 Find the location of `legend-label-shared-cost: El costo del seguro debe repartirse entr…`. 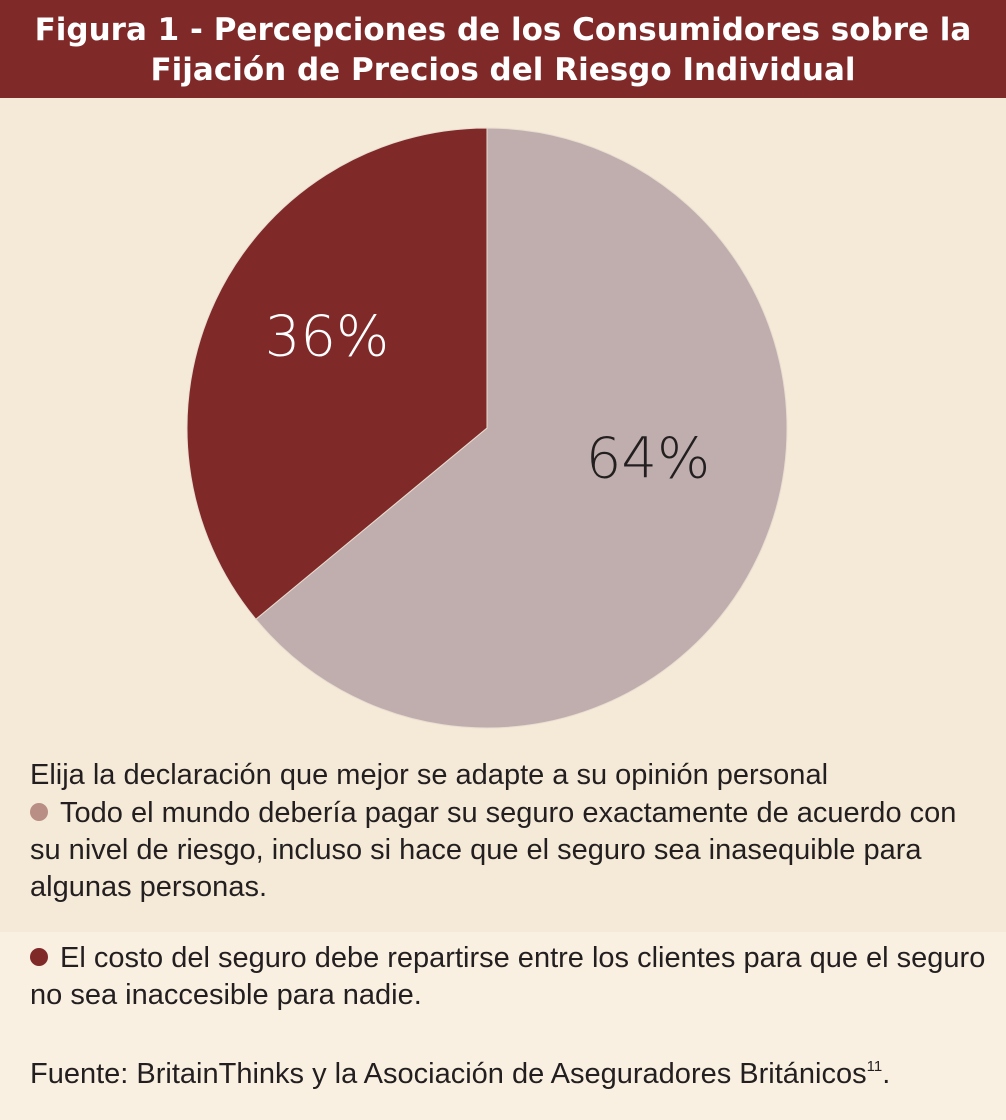

legend-label-shared-cost: El costo del seguro debe repartirse entr… is located at coordinates (508, 976).